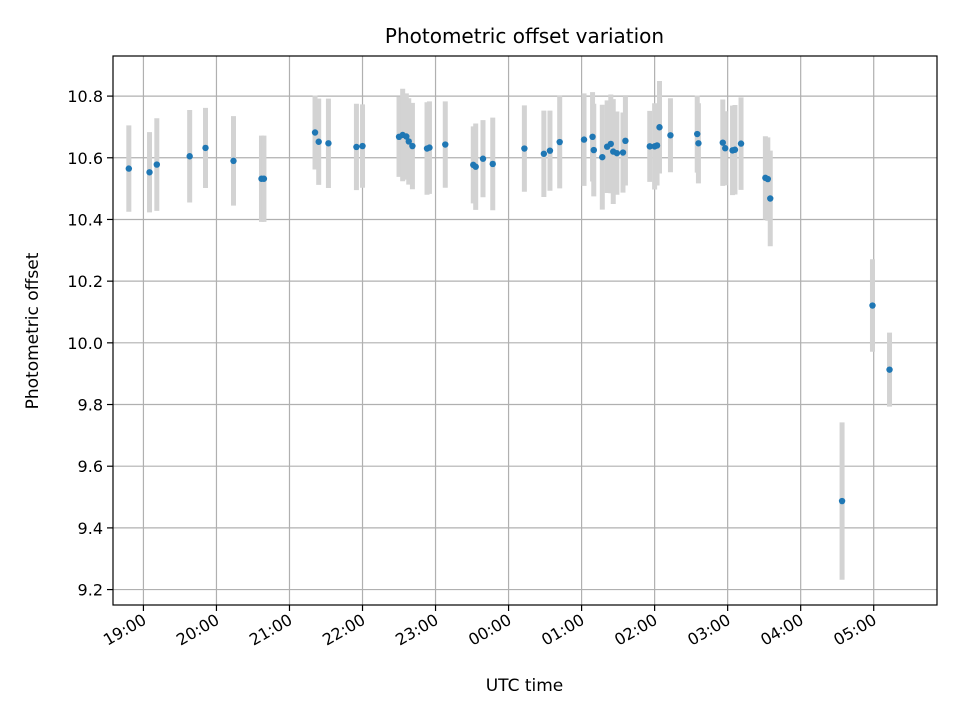 The height and width of the screenshot is (720, 960). I want to click on y-tick-label: 10.8, so click(85, 96).